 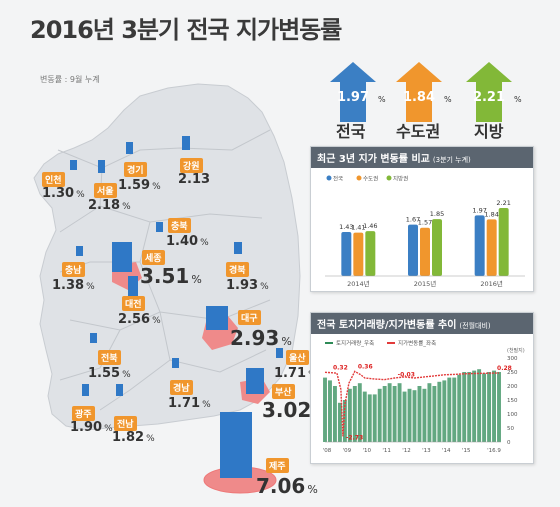 I want to click on region-value-incheon: 1.30%, so click(x=63, y=193).